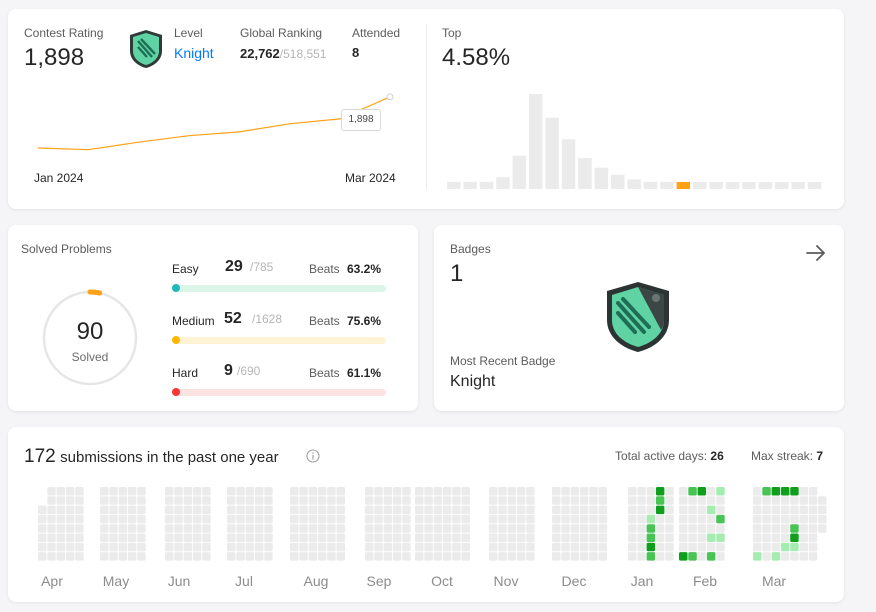  What do you see at coordinates (279, 392) in the screenshot?
I see `difficulty-progress-bar` at bounding box center [279, 392].